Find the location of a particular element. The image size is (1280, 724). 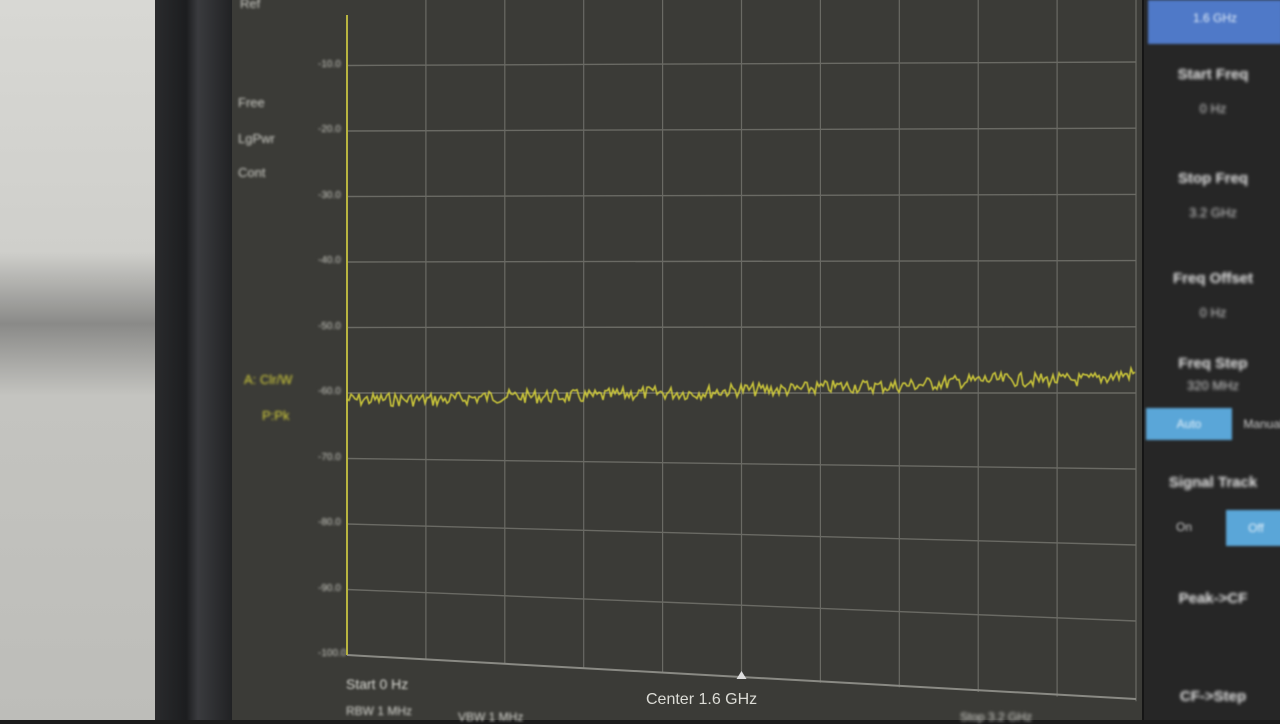

y-tick-label: -40.0 is located at coordinates (329, 260).